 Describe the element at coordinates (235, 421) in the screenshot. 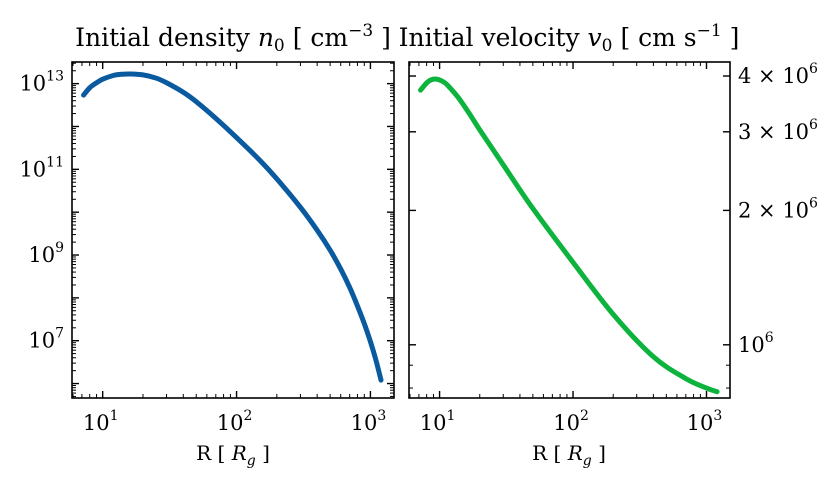

I see `density-x-tick-label: 102` at that location.